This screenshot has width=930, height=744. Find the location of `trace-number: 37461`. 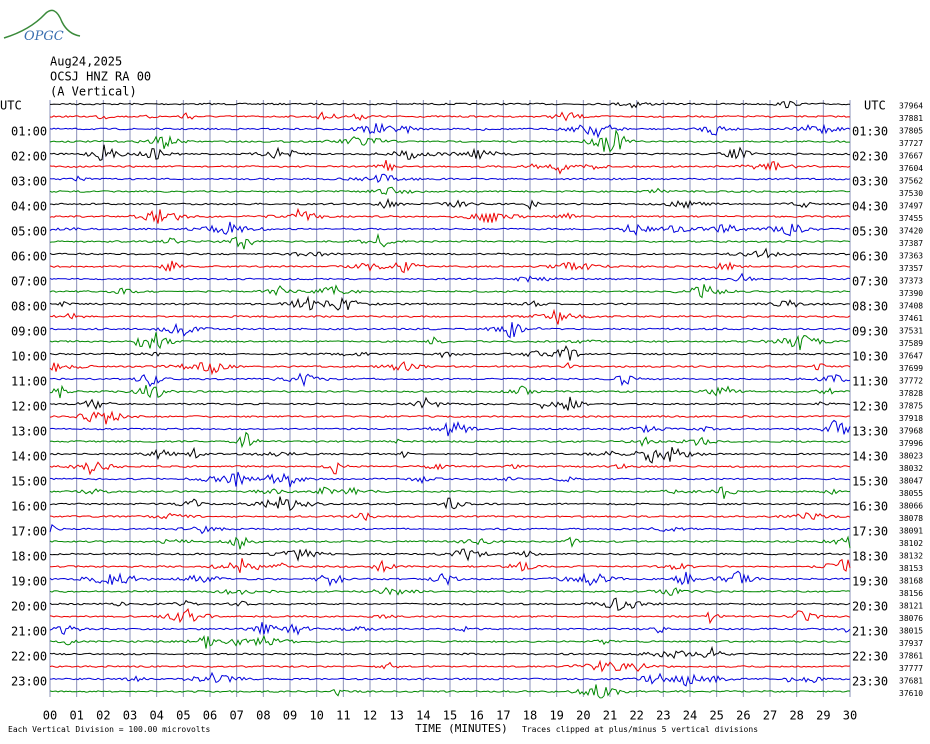

trace-number: 37461 is located at coordinates (911, 318).